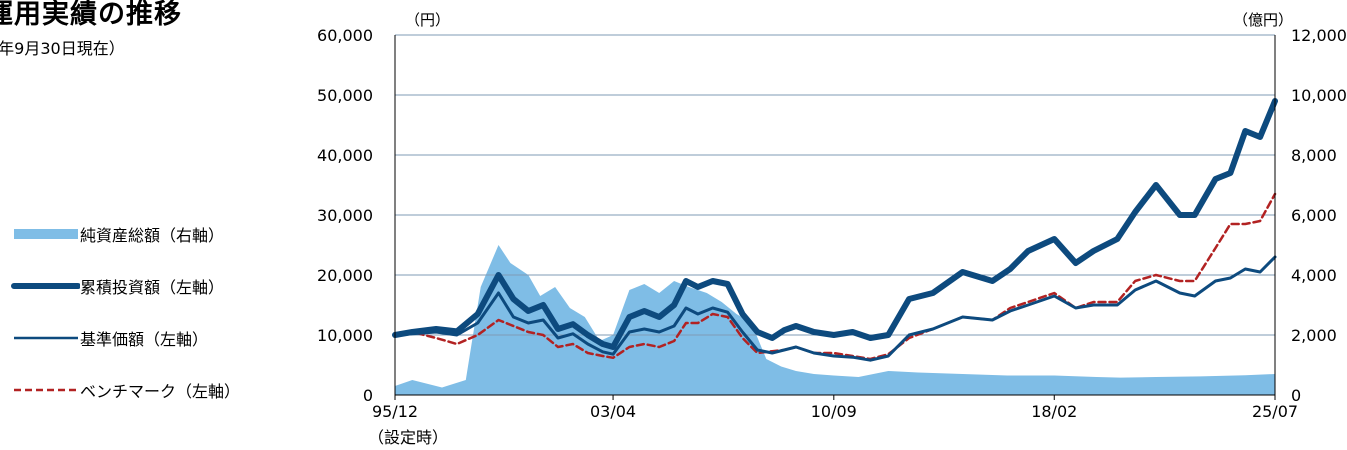 The image size is (1347, 450). I want to click on legend-label: 基準価額（左軸）, so click(144, 339).